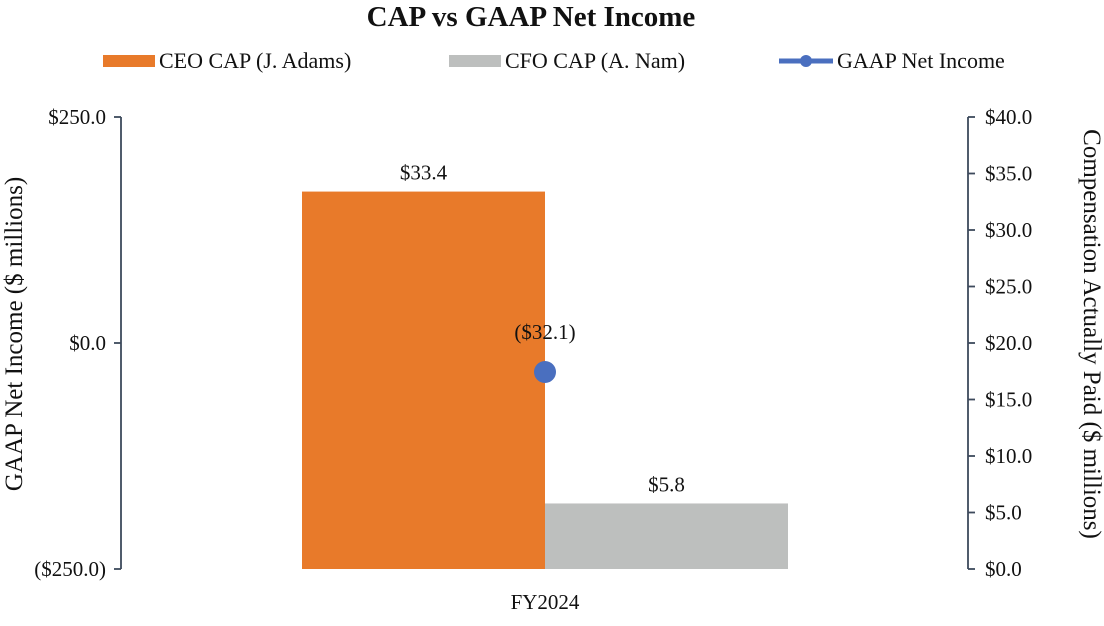 The height and width of the screenshot is (626, 1104). Describe the element at coordinates (87, 343) in the screenshot. I see `left-tick-label: $0.0` at that location.